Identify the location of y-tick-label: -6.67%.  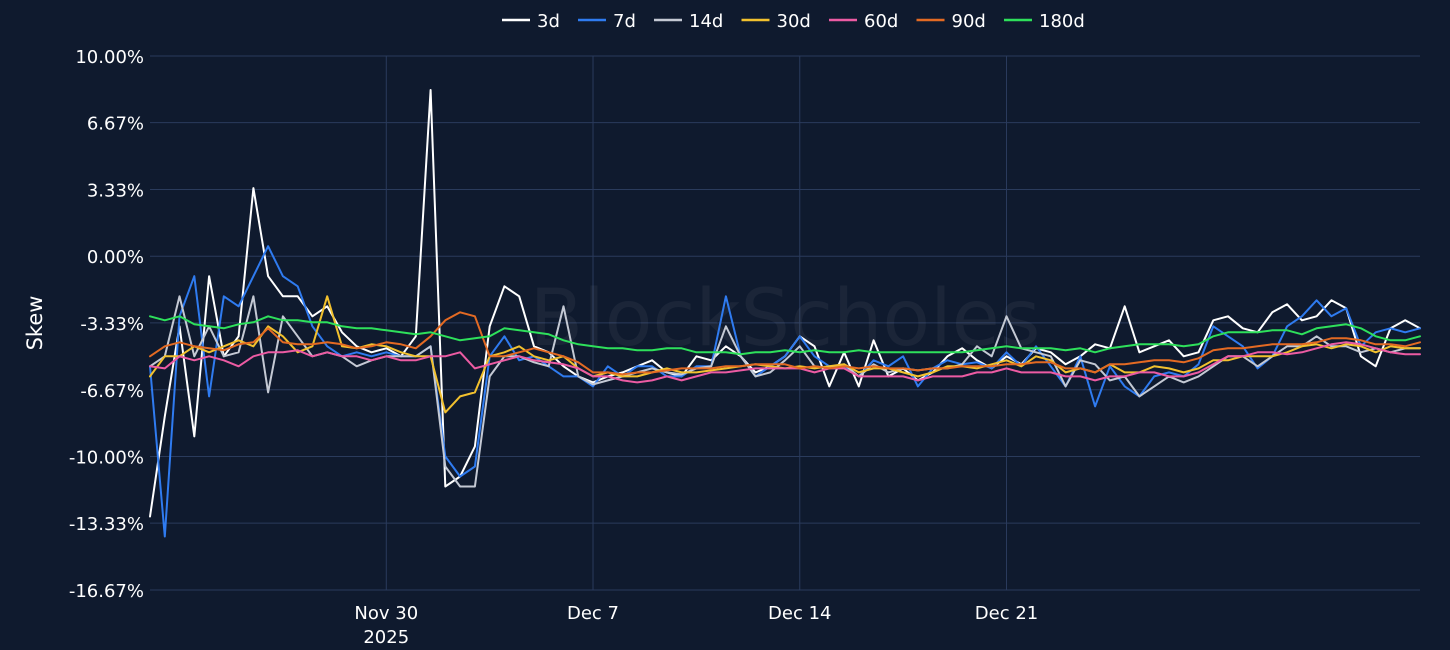
(112, 391).